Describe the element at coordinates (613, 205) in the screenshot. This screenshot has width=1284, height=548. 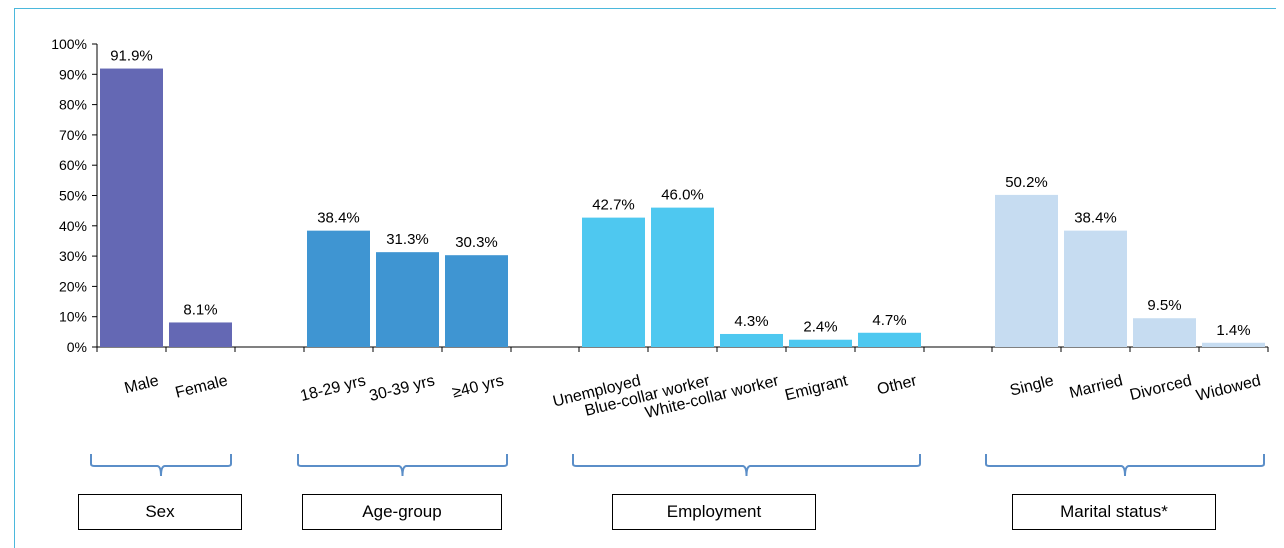
I see `data-label: 42.7%` at that location.